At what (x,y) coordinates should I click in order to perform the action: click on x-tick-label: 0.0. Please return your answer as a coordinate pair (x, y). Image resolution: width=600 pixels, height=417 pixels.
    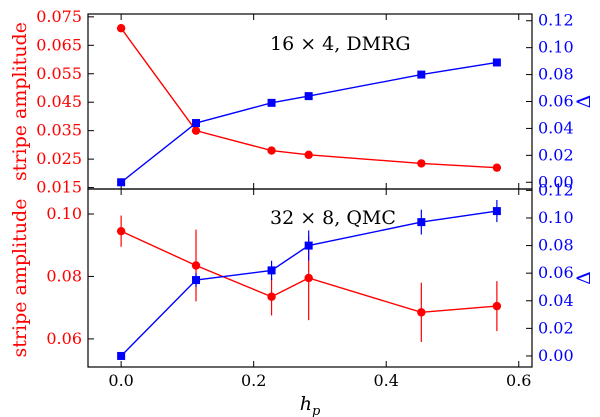
    Looking at the image, I should click on (120, 380).